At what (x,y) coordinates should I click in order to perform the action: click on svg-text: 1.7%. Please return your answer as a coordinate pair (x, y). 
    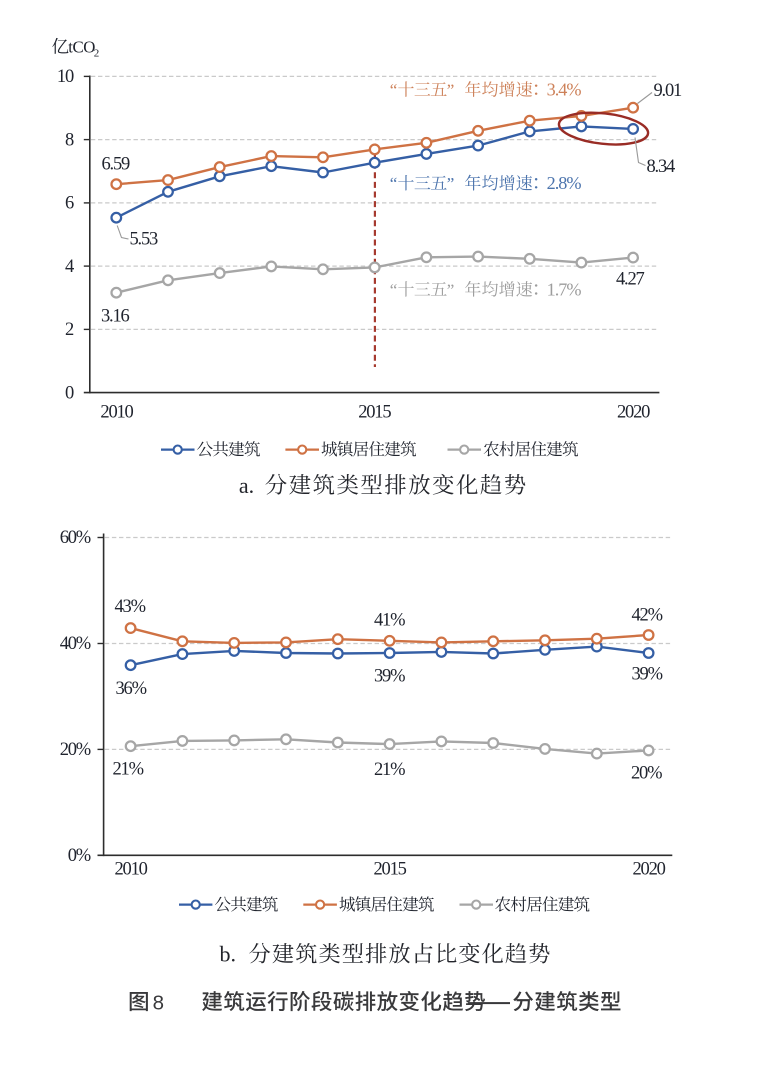
    Looking at the image, I should click on (564, 289).